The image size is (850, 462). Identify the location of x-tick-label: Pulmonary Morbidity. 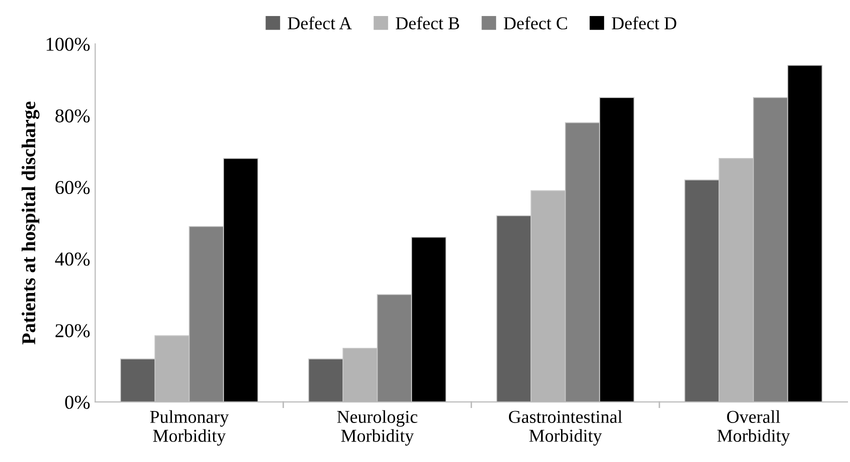
(189, 428).